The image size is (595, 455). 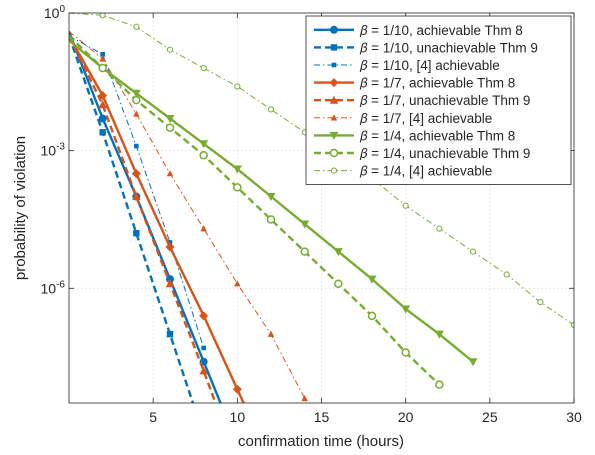 I want to click on legend-label: 𝛽 = 1/7, unachievable Thm 9, so click(x=444, y=100).